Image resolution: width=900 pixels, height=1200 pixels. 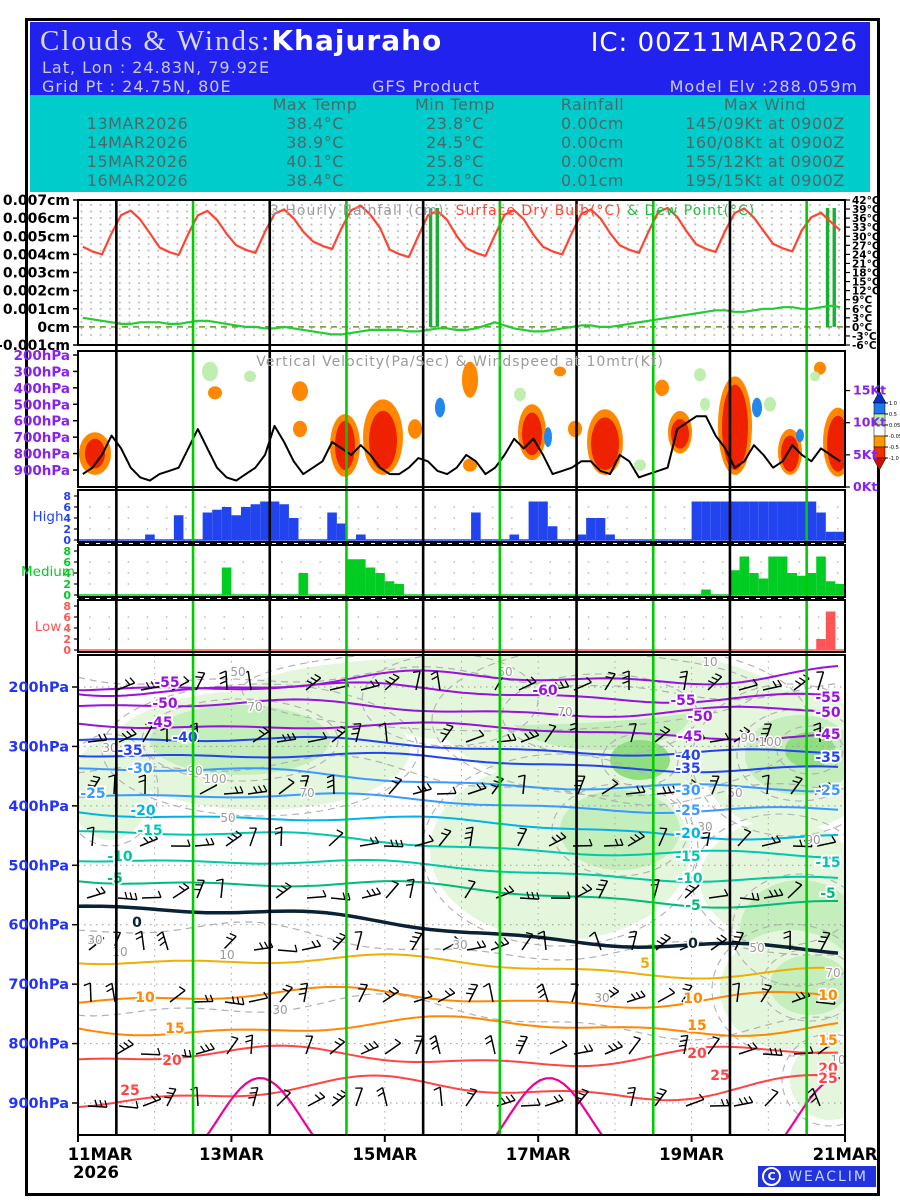 What do you see at coordinates (237, 672) in the screenshot?
I see `tick-label: 50` at bounding box center [237, 672].